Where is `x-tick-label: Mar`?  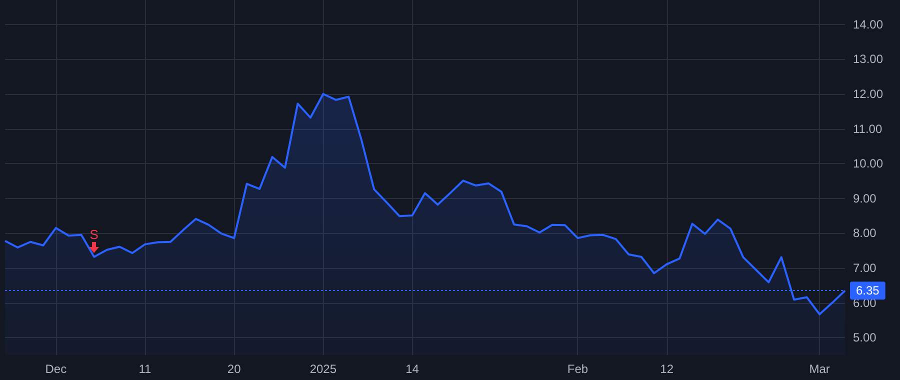
x-tick-label: Mar is located at coordinates (819, 369).